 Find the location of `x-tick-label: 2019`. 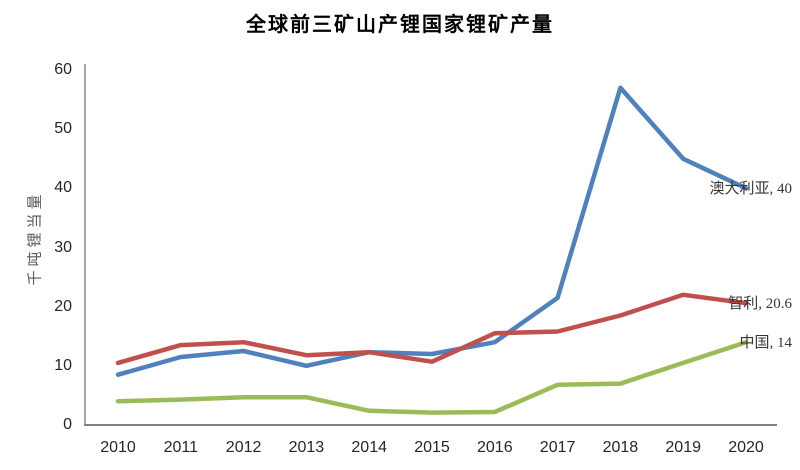

x-tick-label: 2019 is located at coordinates (683, 447).